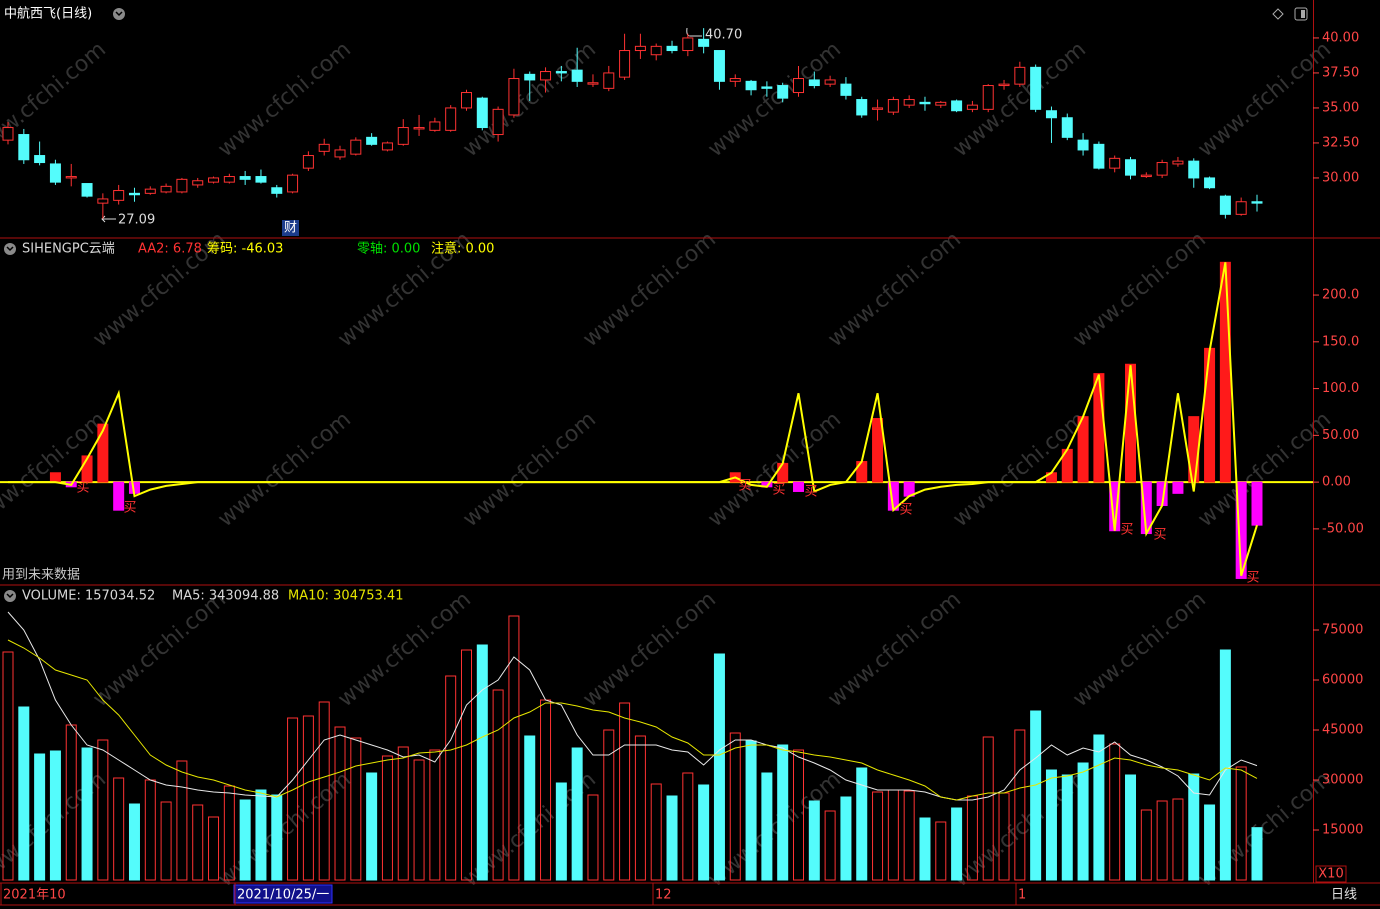 The width and height of the screenshot is (1380, 909). I want to click on legend-item: MA5: 343094.88, so click(225, 596).